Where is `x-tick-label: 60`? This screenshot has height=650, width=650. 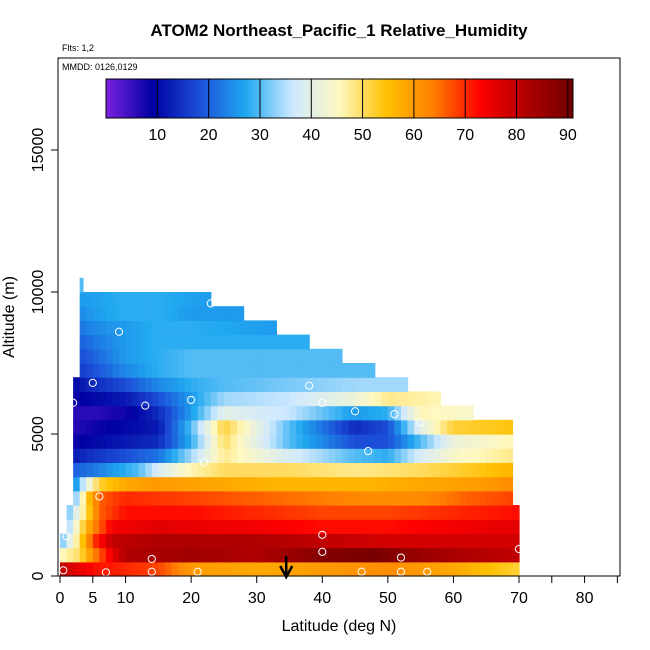
x-tick-label: 60 is located at coordinates (454, 598).